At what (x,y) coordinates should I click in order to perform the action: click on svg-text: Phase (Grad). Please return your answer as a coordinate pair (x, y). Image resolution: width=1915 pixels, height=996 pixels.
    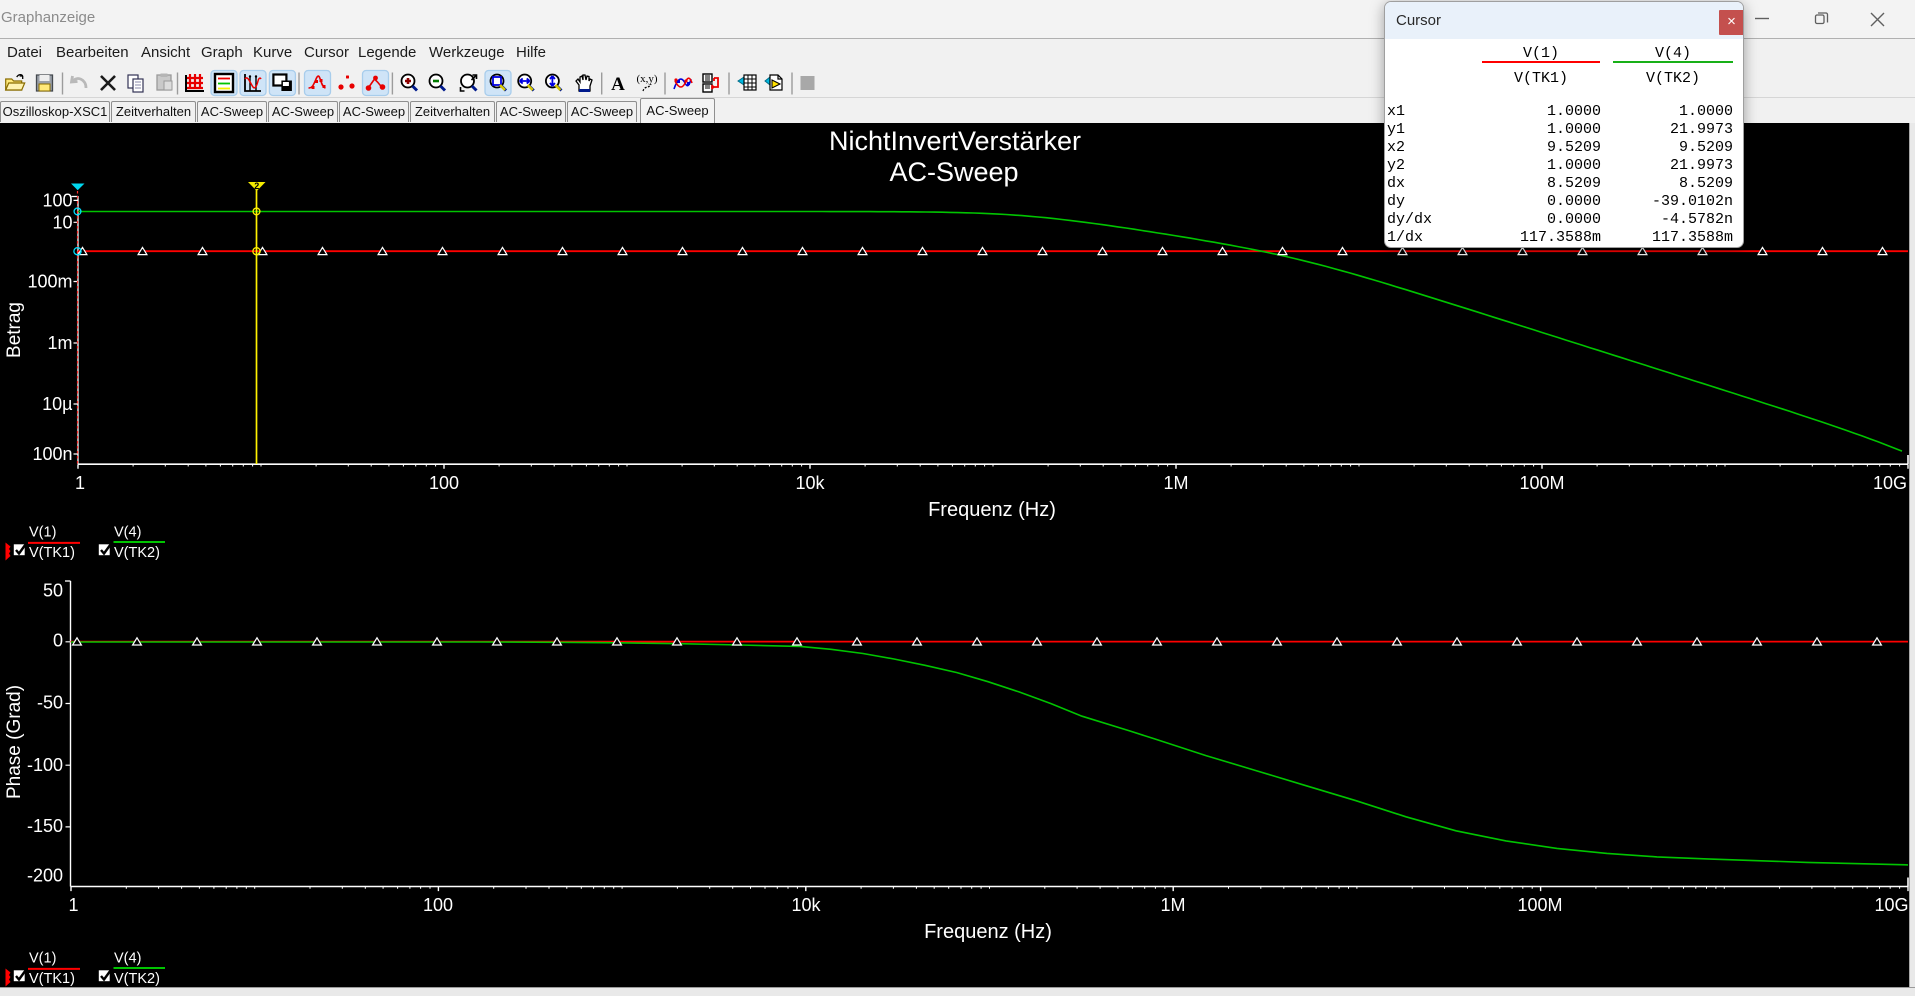
    Looking at the image, I should click on (14, 742).